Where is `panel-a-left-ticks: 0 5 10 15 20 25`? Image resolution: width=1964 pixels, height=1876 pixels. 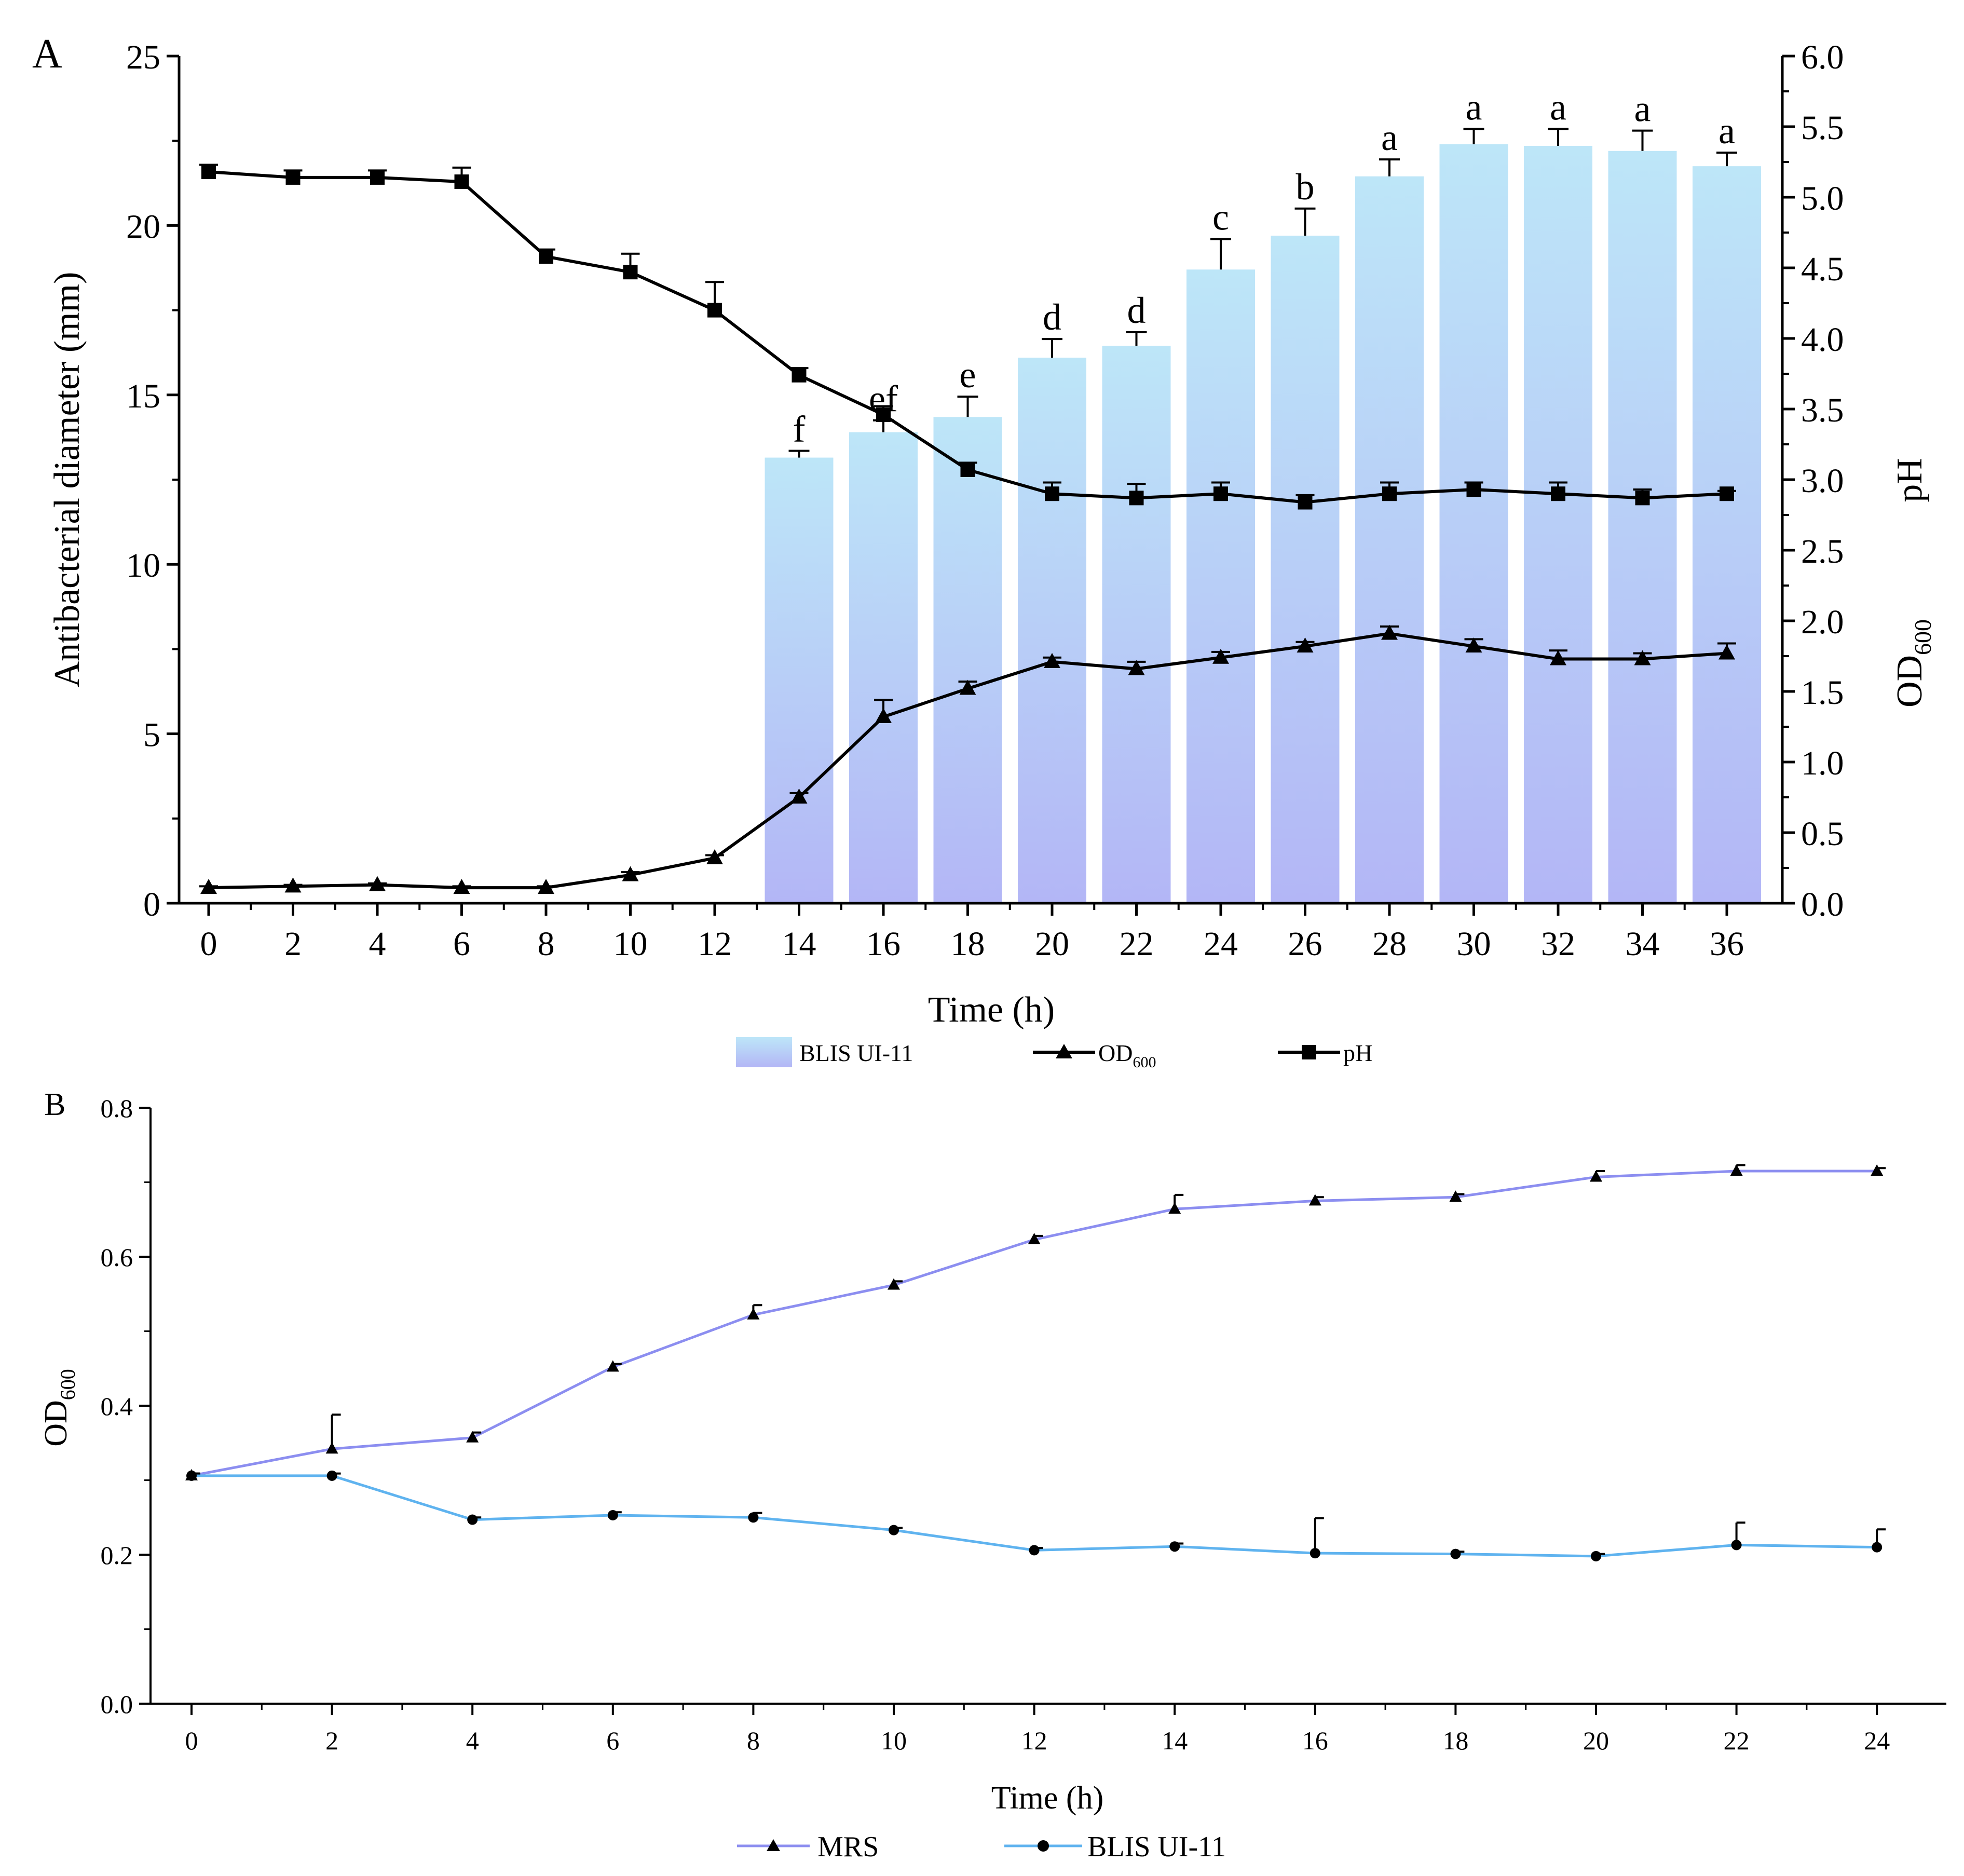
panel-a-left-ticks: 0 5 10 15 20 25 is located at coordinates (152, 480).